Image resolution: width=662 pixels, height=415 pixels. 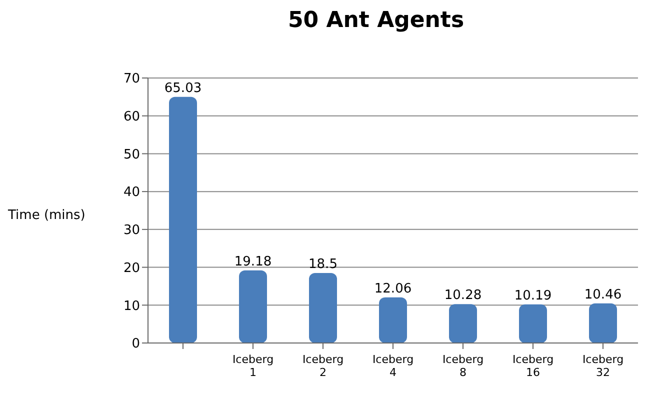 I want to click on data-label: 10.28, so click(x=463, y=296).